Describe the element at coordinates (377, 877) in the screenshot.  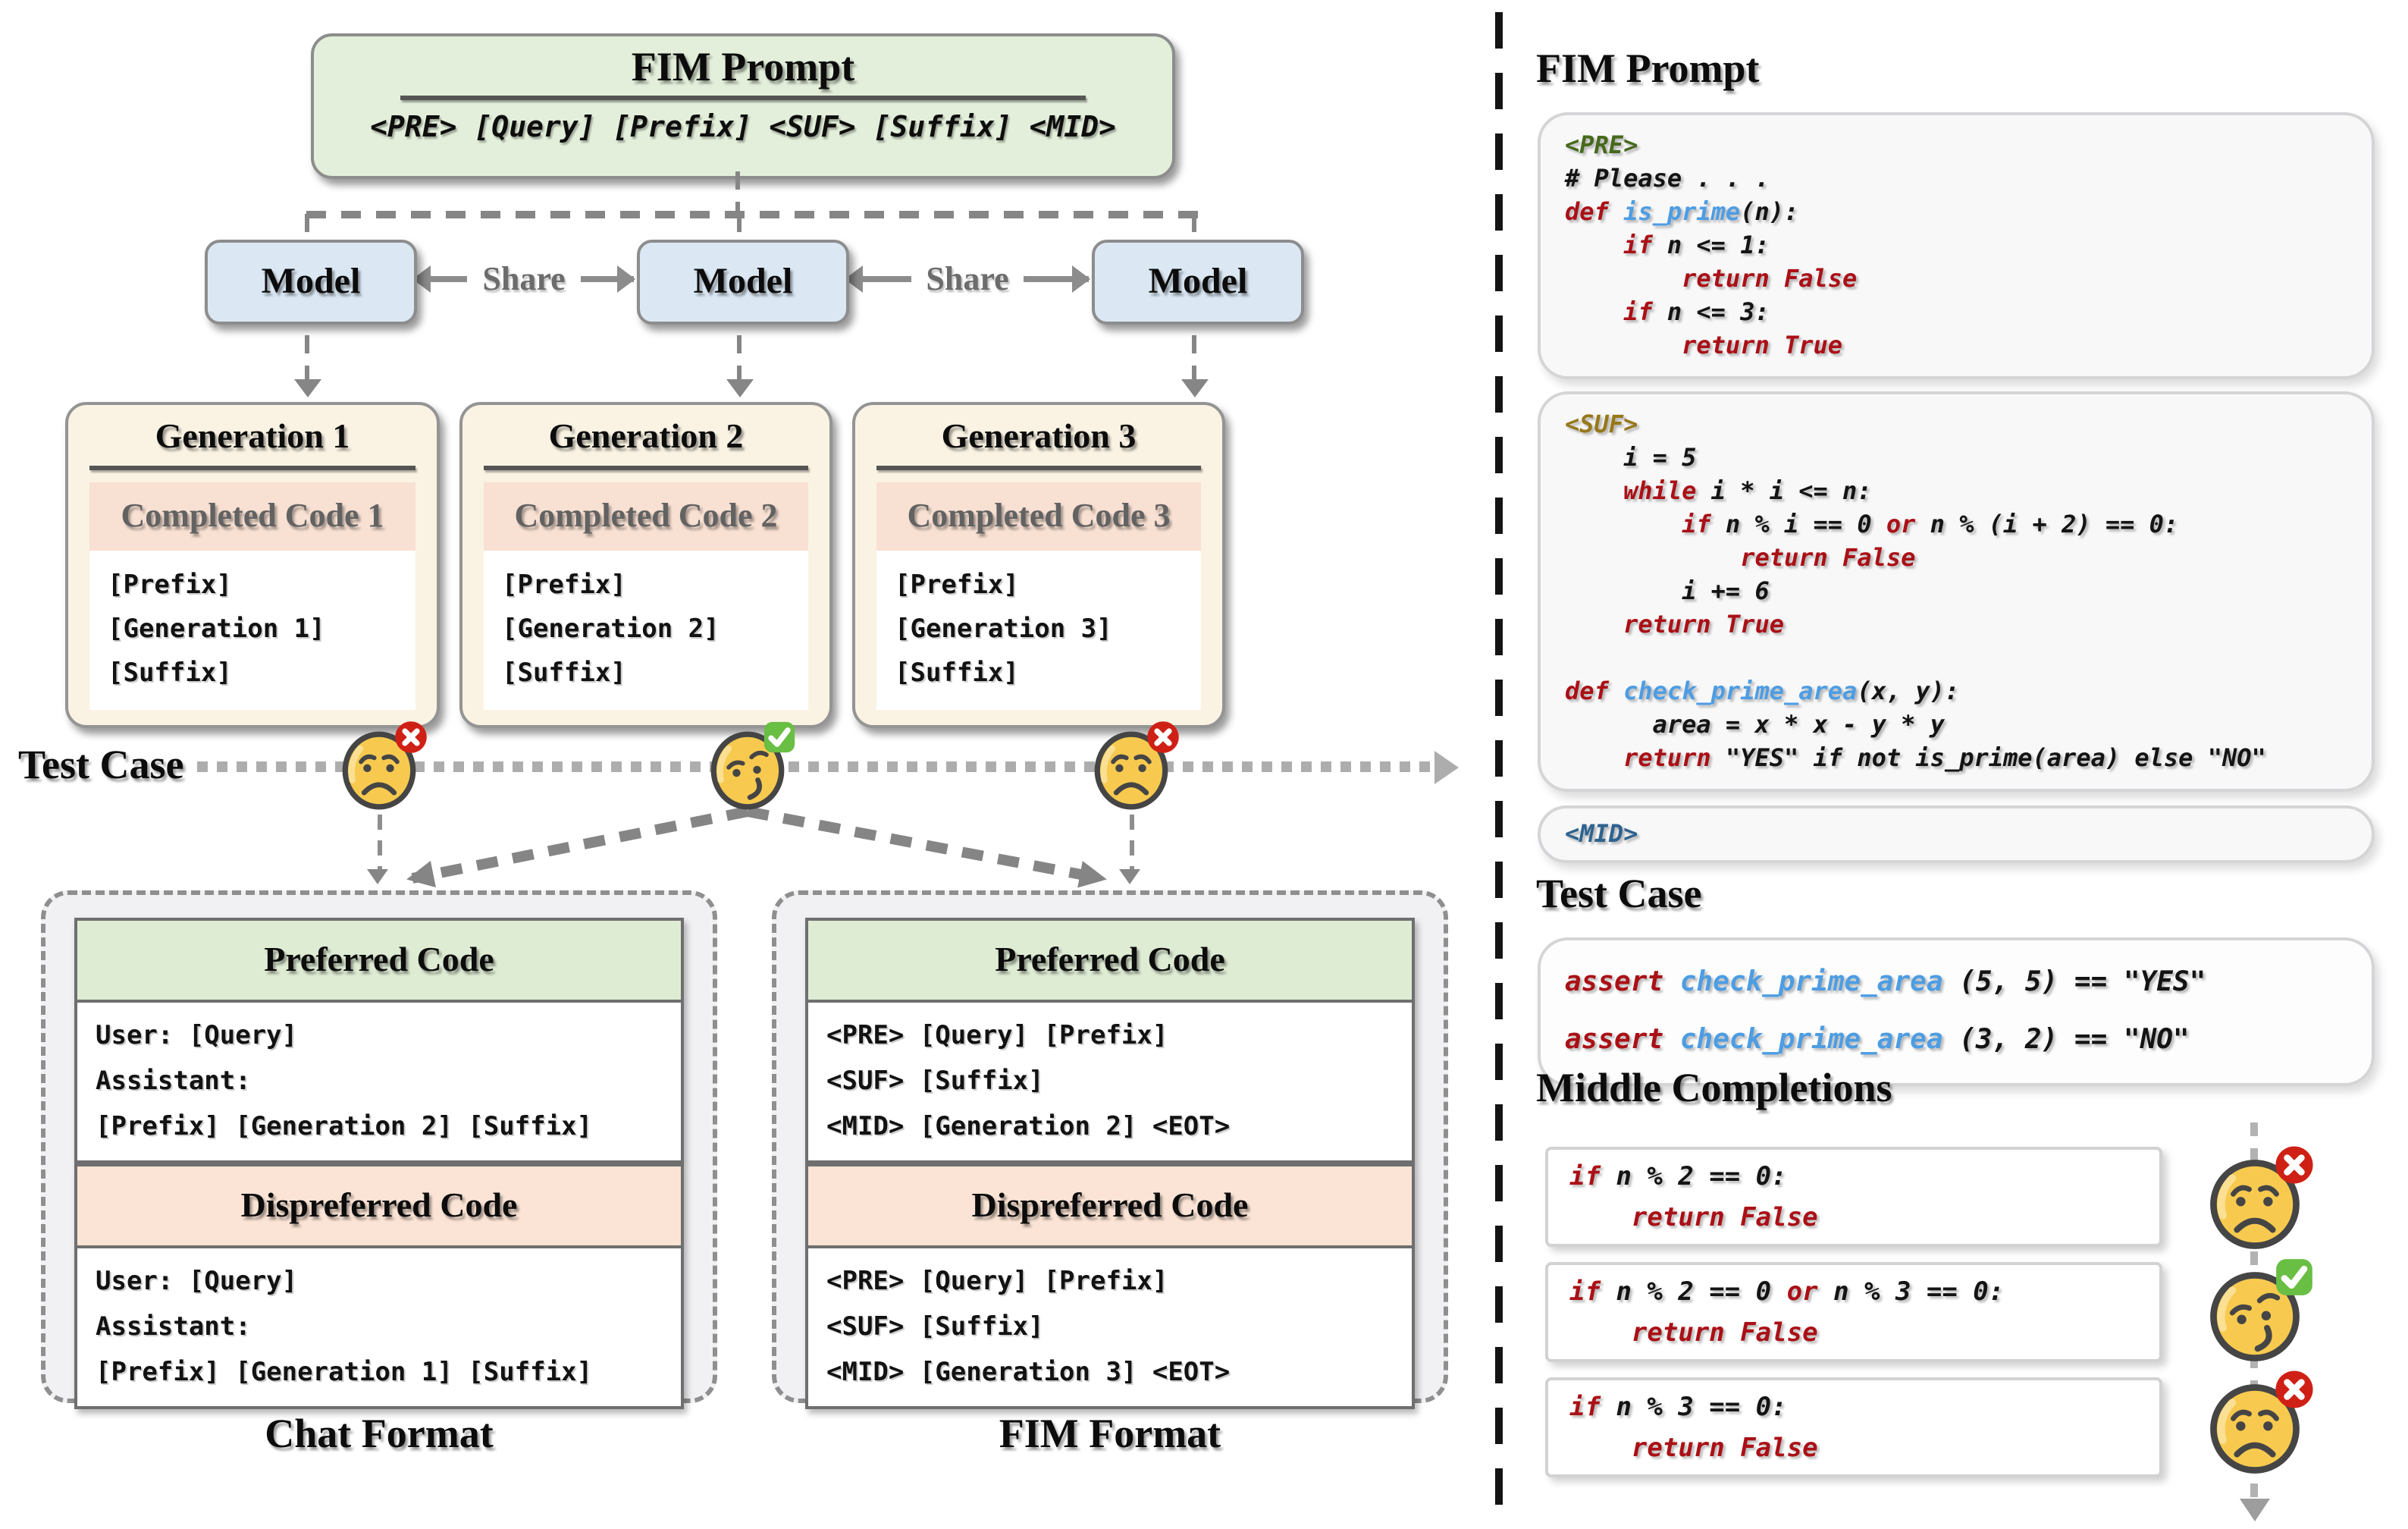
I see `arrowhead-chat-icon` at that location.